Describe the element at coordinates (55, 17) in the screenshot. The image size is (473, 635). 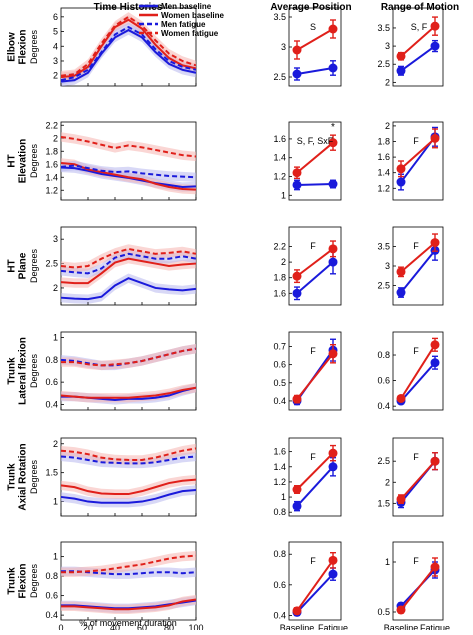
I see `y-tick-label: 6` at that location.